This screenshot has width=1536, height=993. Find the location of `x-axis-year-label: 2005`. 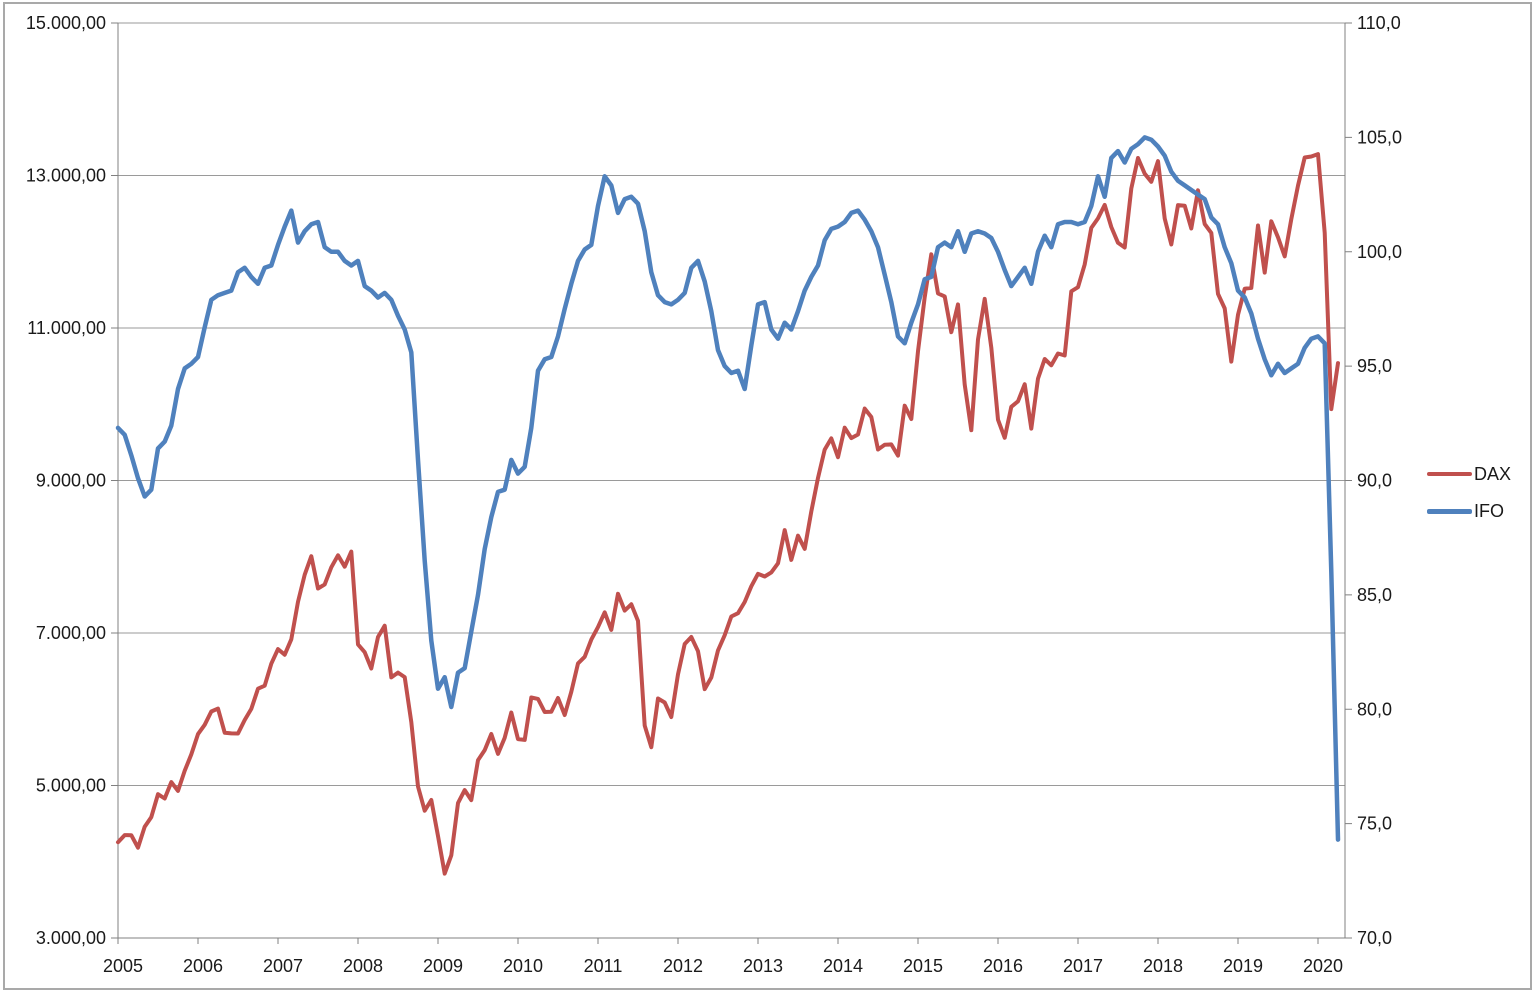

x-axis-year-label: 2005 is located at coordinates (123, 966).